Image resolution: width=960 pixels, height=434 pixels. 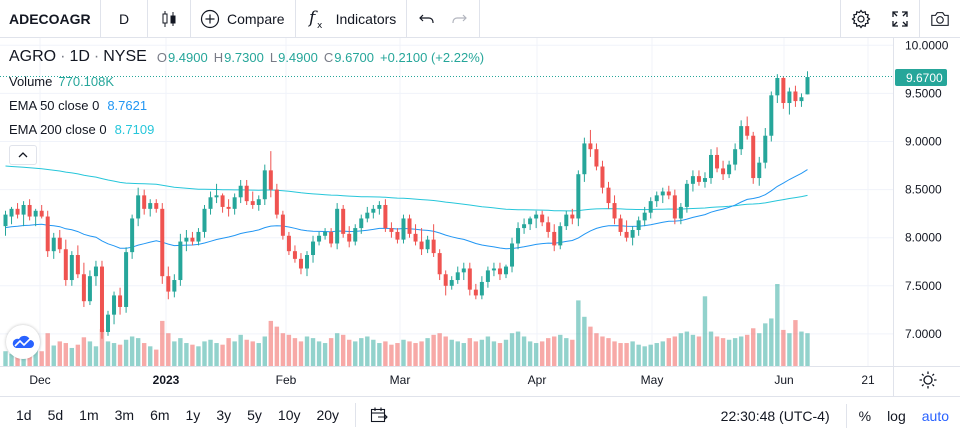 I want to click on compare-label: Compare, so click(x=256, y=18).